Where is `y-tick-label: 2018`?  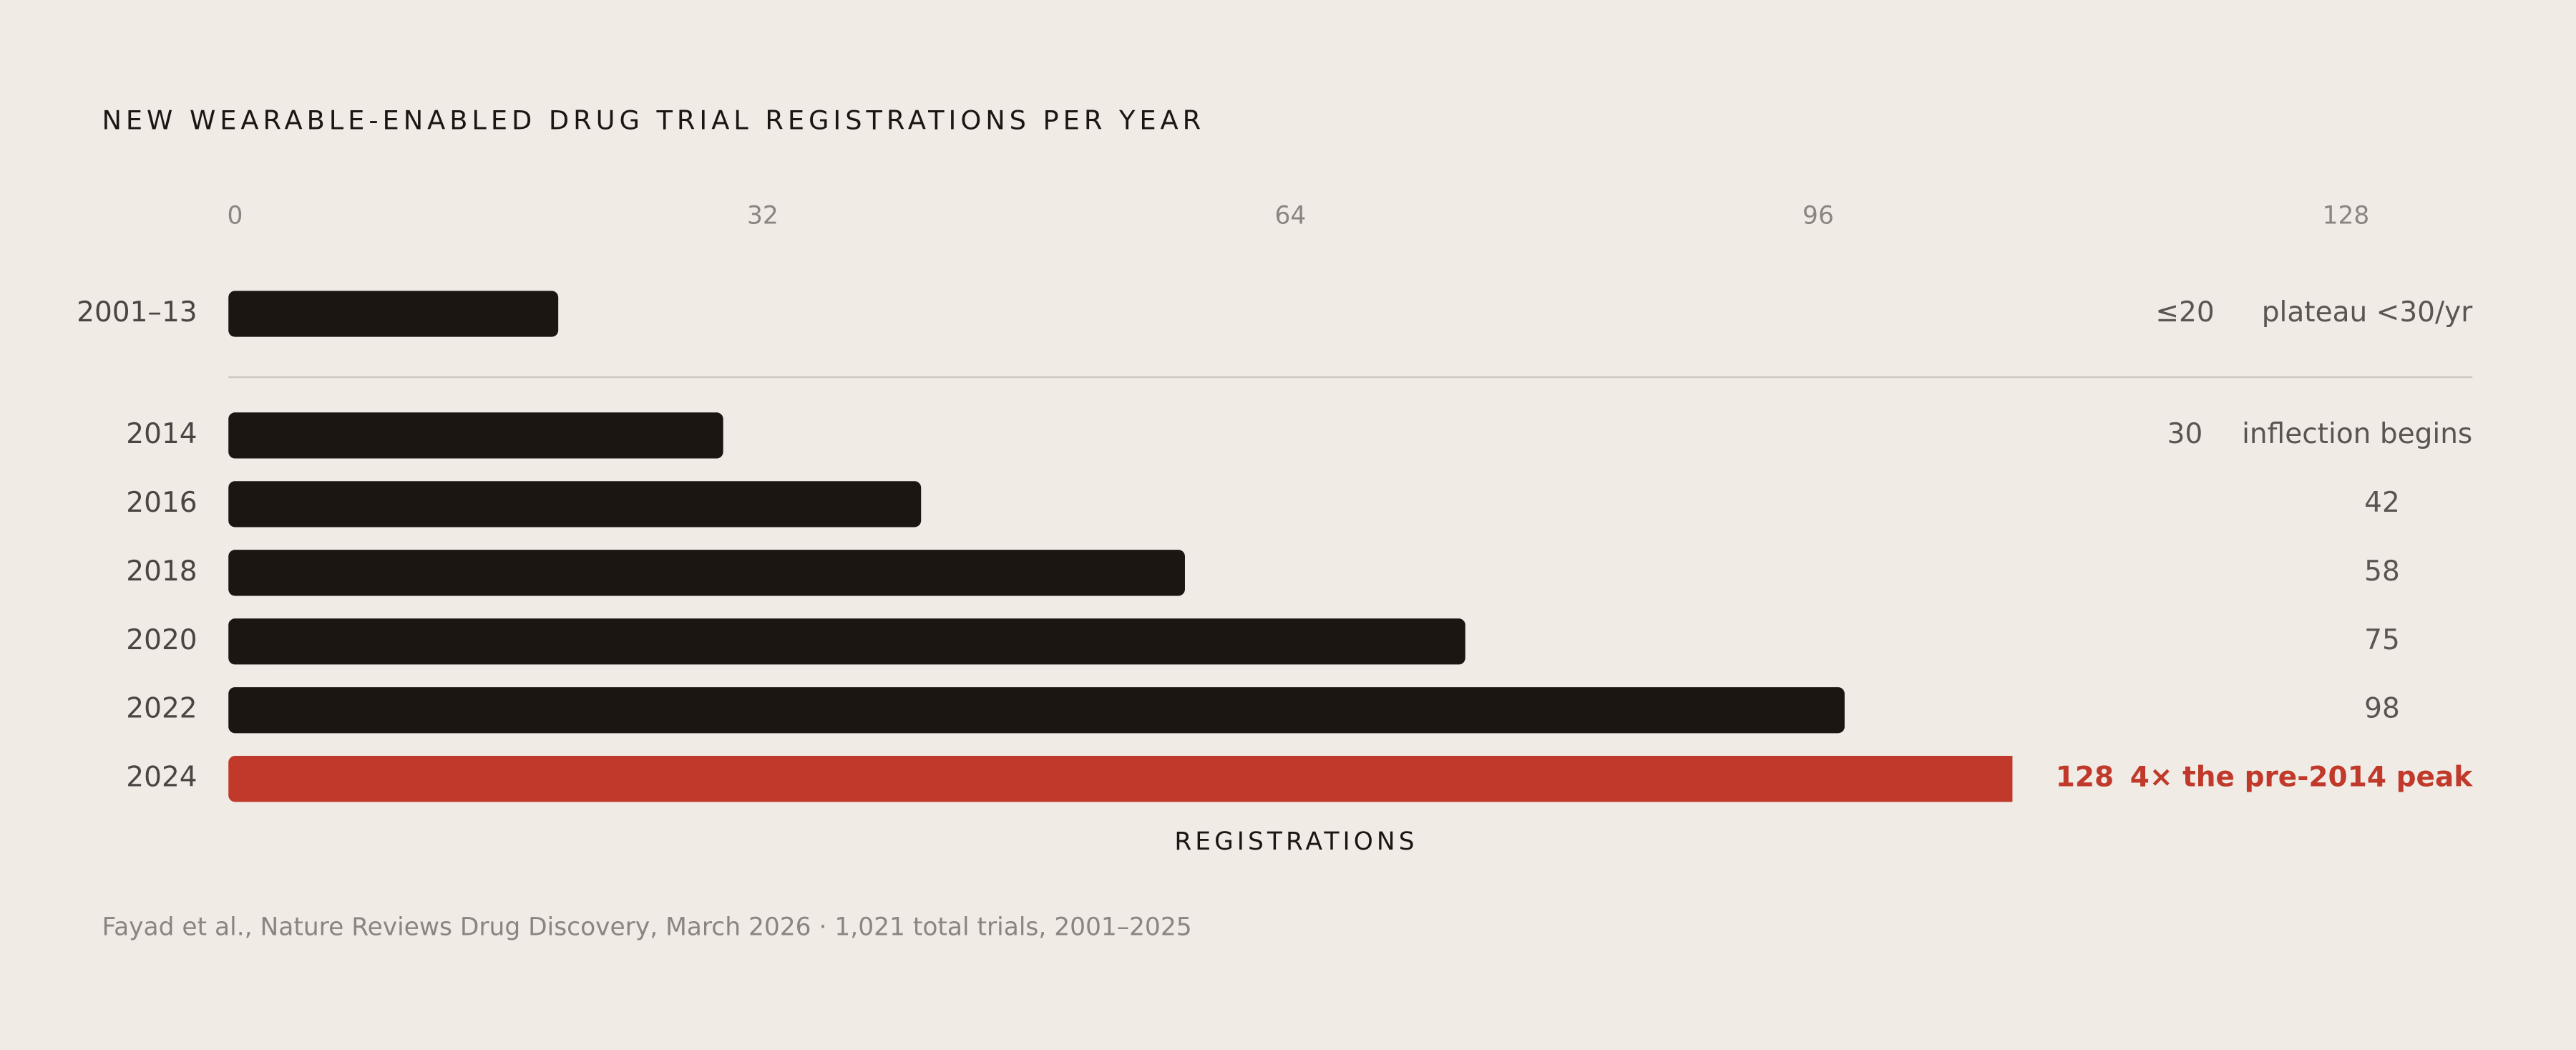 y-tick-label: 2018 is located at coordinates (161, 571).